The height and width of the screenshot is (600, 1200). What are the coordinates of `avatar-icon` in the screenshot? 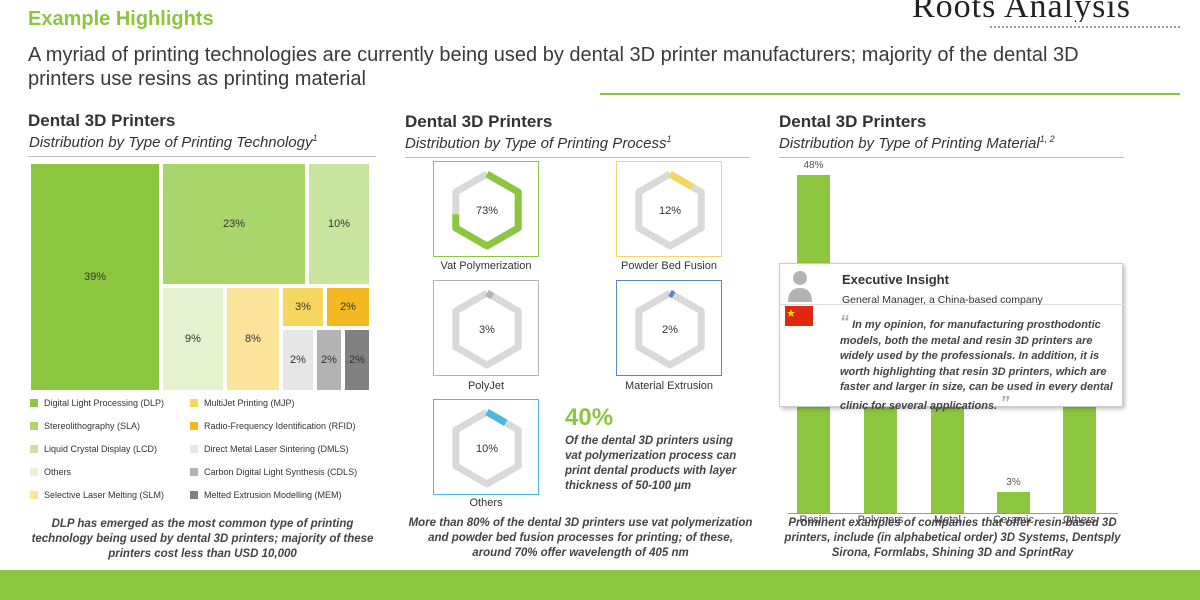 It's located at (800, 286).